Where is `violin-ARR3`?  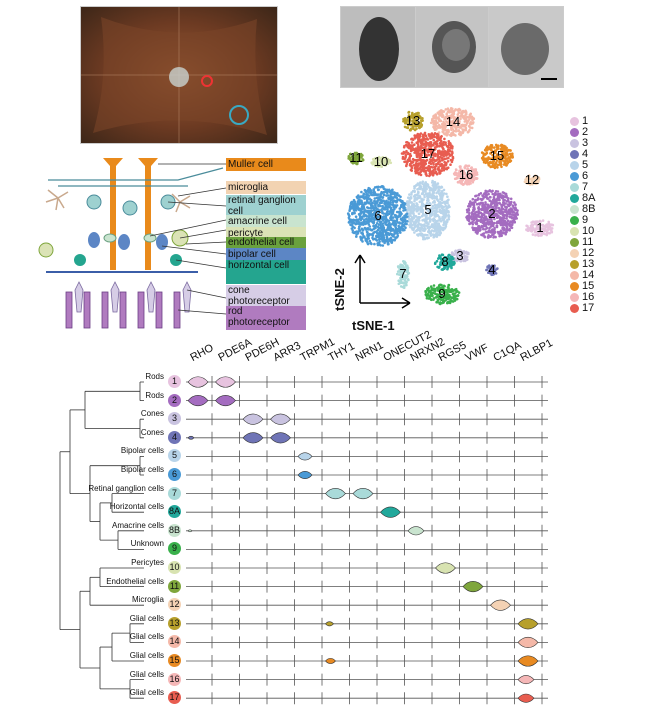 violin-ARR3 is located at coordinates (280, 419).